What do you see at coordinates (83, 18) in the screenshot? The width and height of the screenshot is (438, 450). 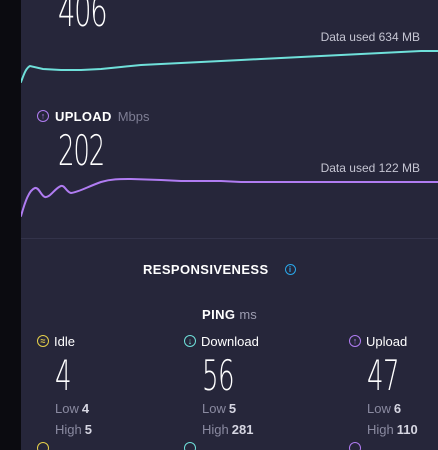 I see `download-speed-value: 406` at bounding box center [83, 18].